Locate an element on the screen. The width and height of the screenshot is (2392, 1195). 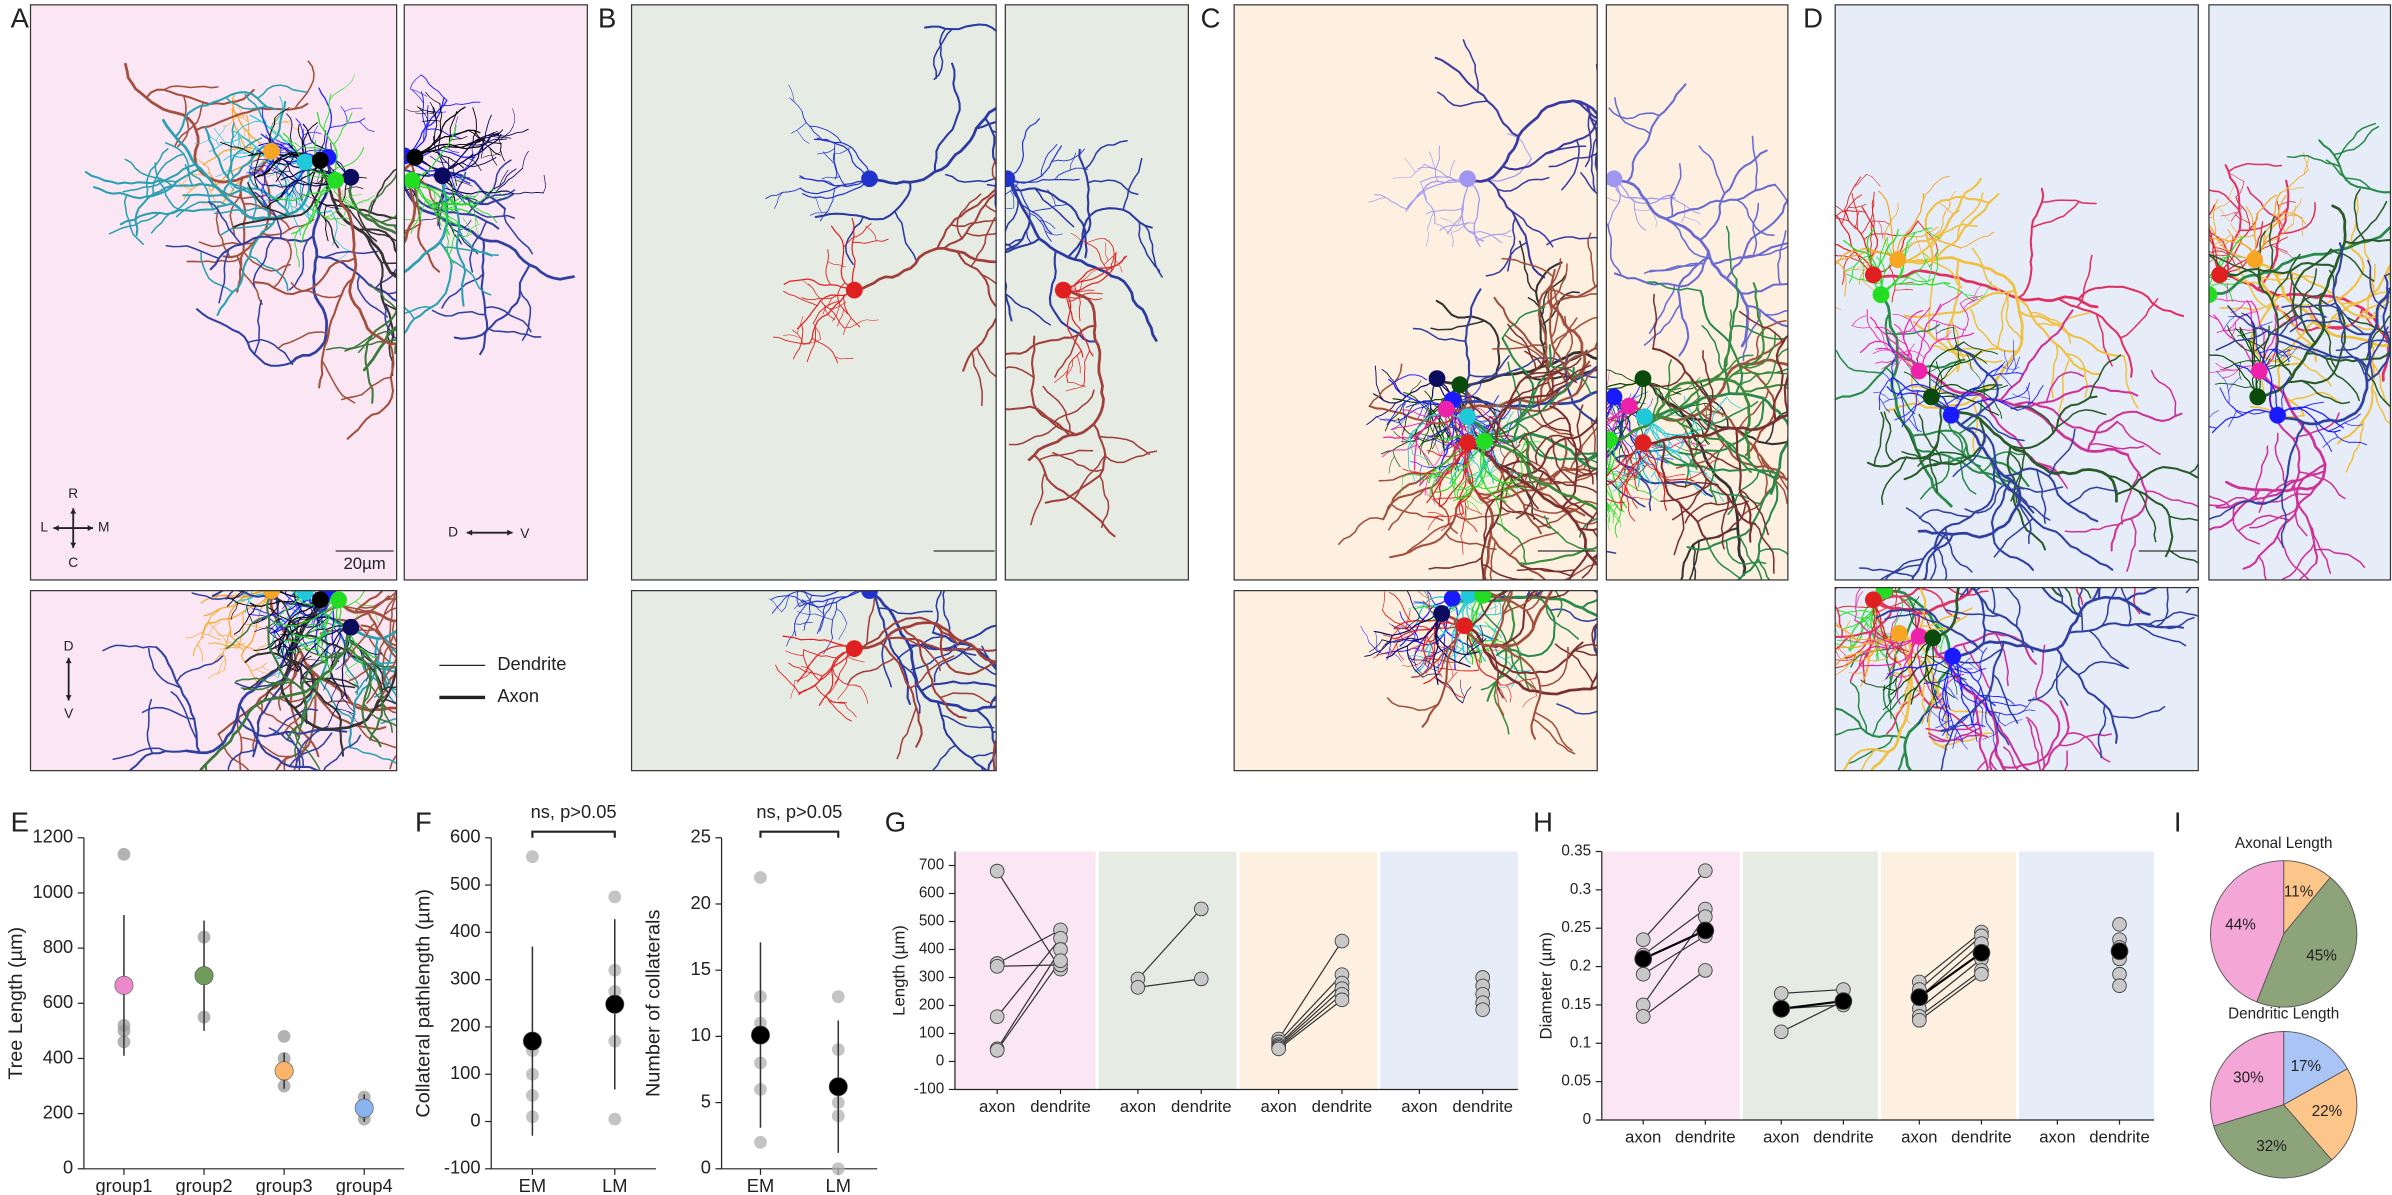
pie-title: Axonal Length is located at coordinates (2284, 843).